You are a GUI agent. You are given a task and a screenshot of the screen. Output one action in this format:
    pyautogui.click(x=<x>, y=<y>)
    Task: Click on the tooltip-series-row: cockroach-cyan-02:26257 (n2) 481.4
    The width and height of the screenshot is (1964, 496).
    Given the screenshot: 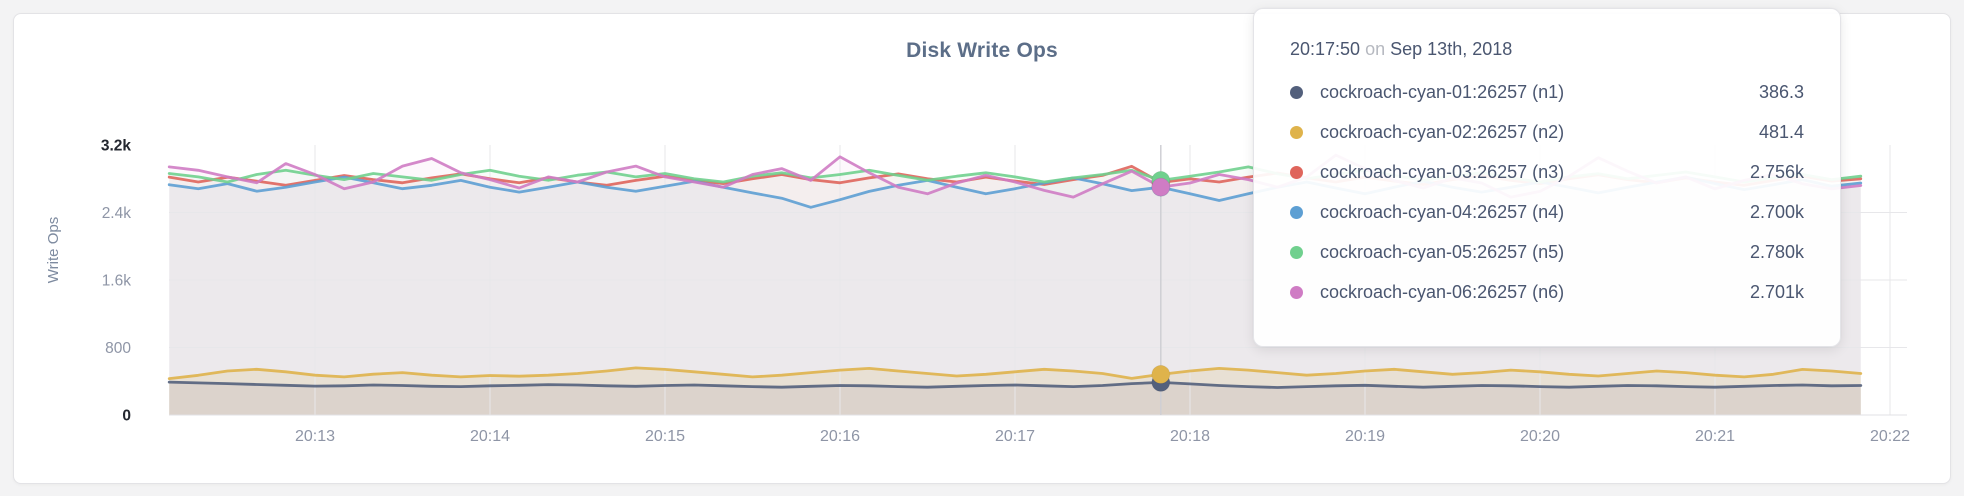 What is the action you would take?
    pyautogui.click(x=1547, y=132)
    